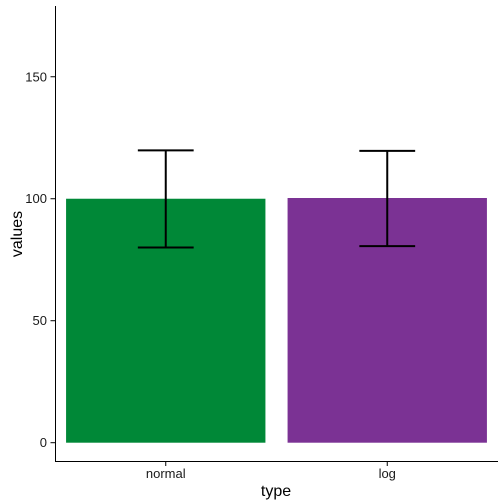  I want to click on x-ticks-layer: normal log, so click(271, 471).